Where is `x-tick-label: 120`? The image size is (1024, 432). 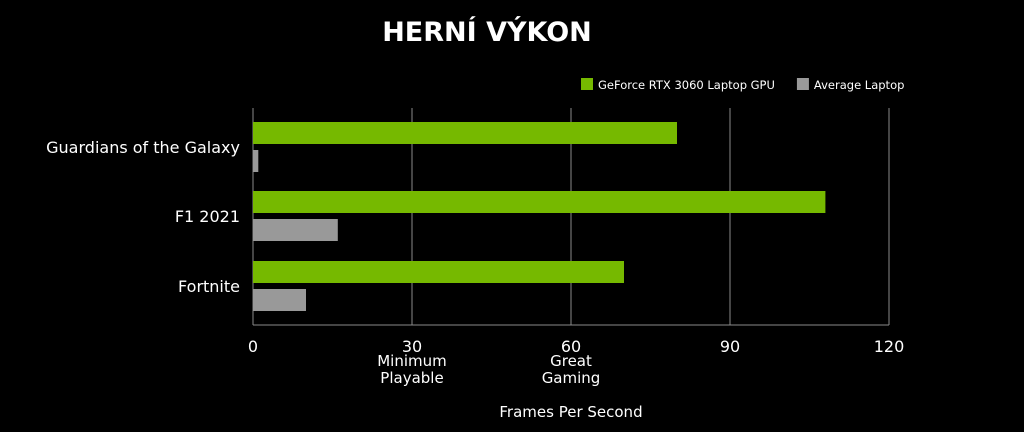 x-tick-label: 120 is located at coordinates (889, 346).